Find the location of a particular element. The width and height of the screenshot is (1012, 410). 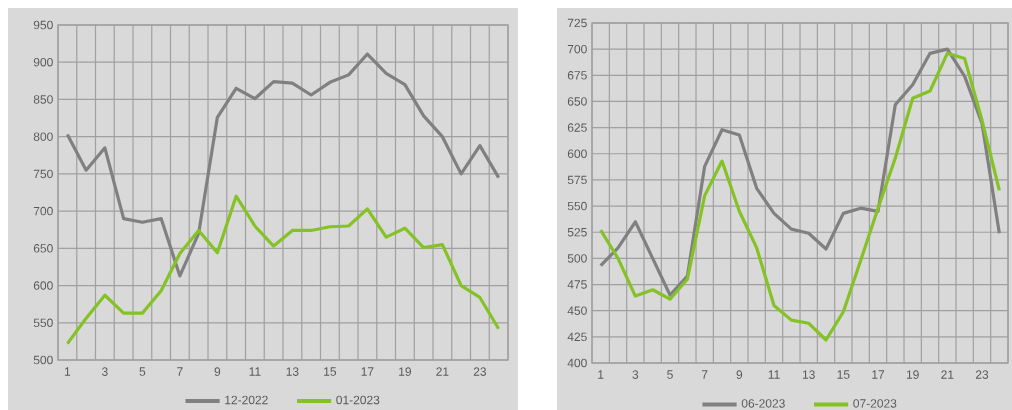

legend-label: 06-2023 is located at coordinates (763, 403).